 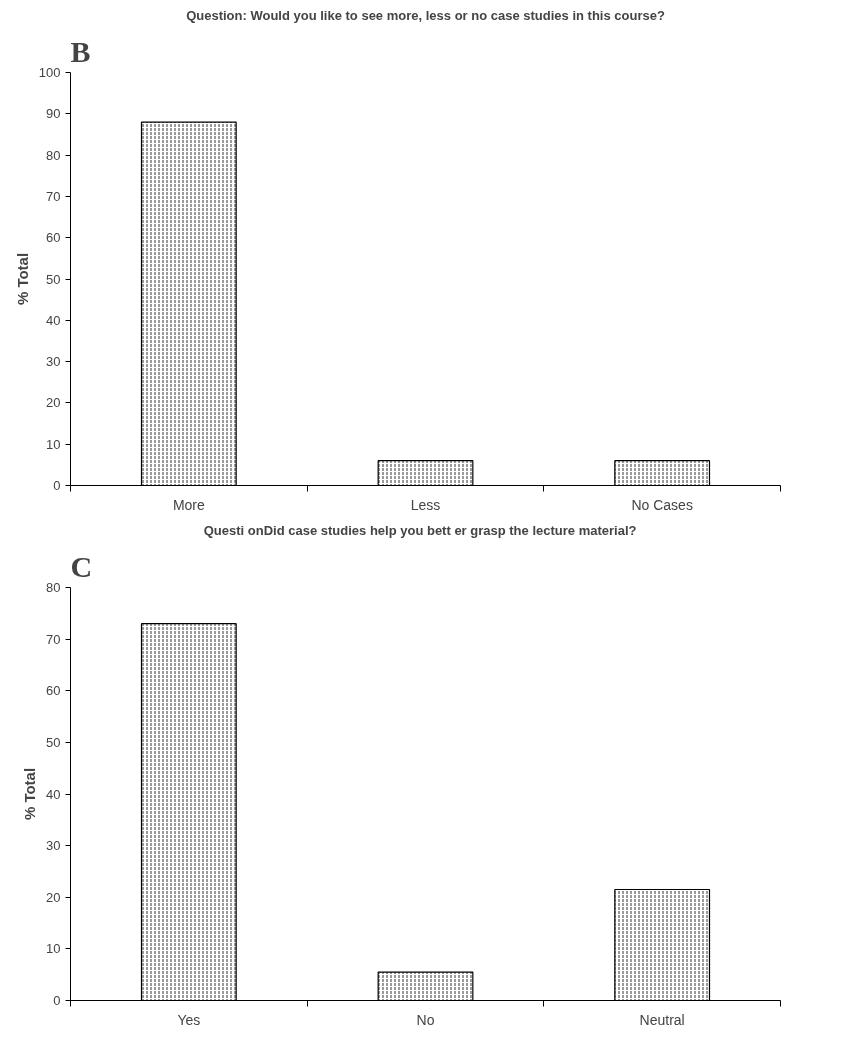 What do you see at coordinates (189, 1019) in the screenshot?
I see `x-tick-label: Yes` at bounding box center [189, 1019].